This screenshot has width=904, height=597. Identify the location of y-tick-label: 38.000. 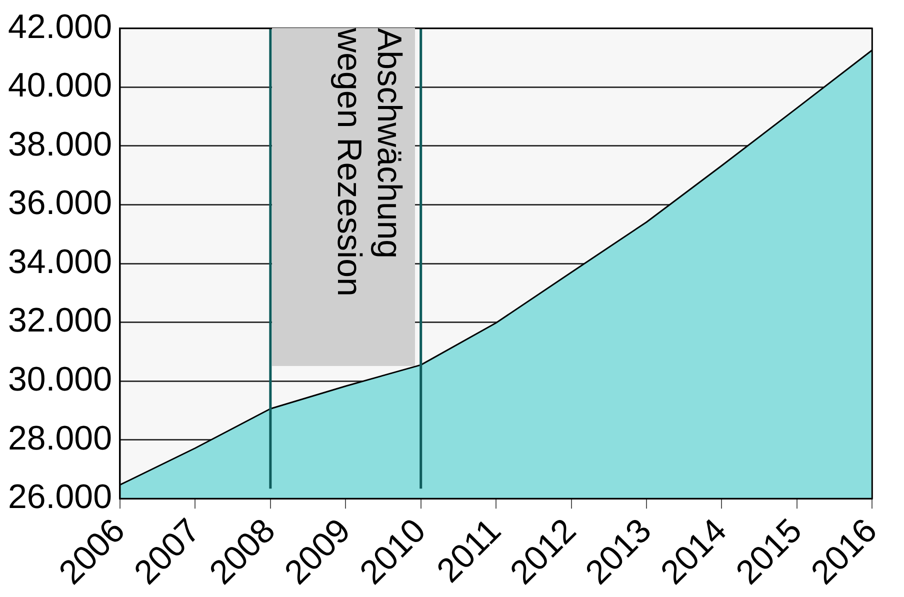
(60, 144).